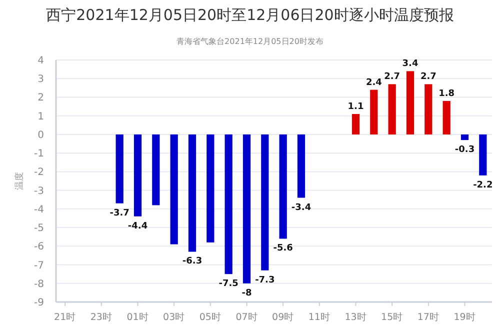  Describe the element at coordinates (465, 317) in the screenshot. I see `x-tick-label: 19时` at that location.